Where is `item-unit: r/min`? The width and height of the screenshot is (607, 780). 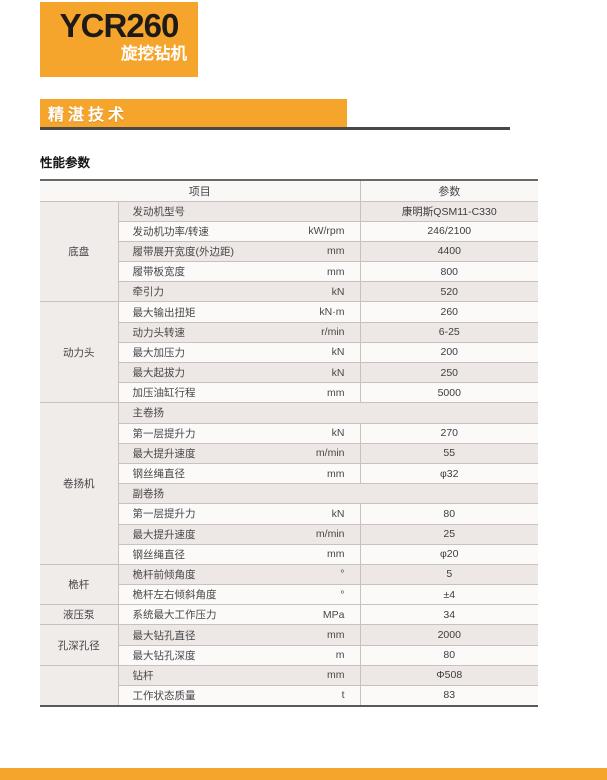
item-unit: r/min is located at coordinates (333, 332).